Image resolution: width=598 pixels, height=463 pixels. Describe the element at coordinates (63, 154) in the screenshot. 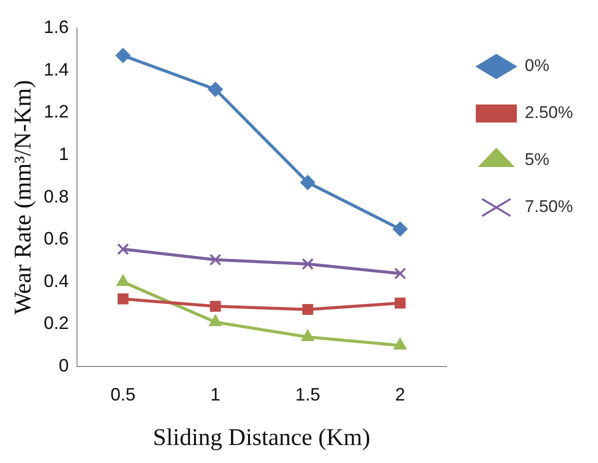

I see `y-tick-label: 1` at that location.